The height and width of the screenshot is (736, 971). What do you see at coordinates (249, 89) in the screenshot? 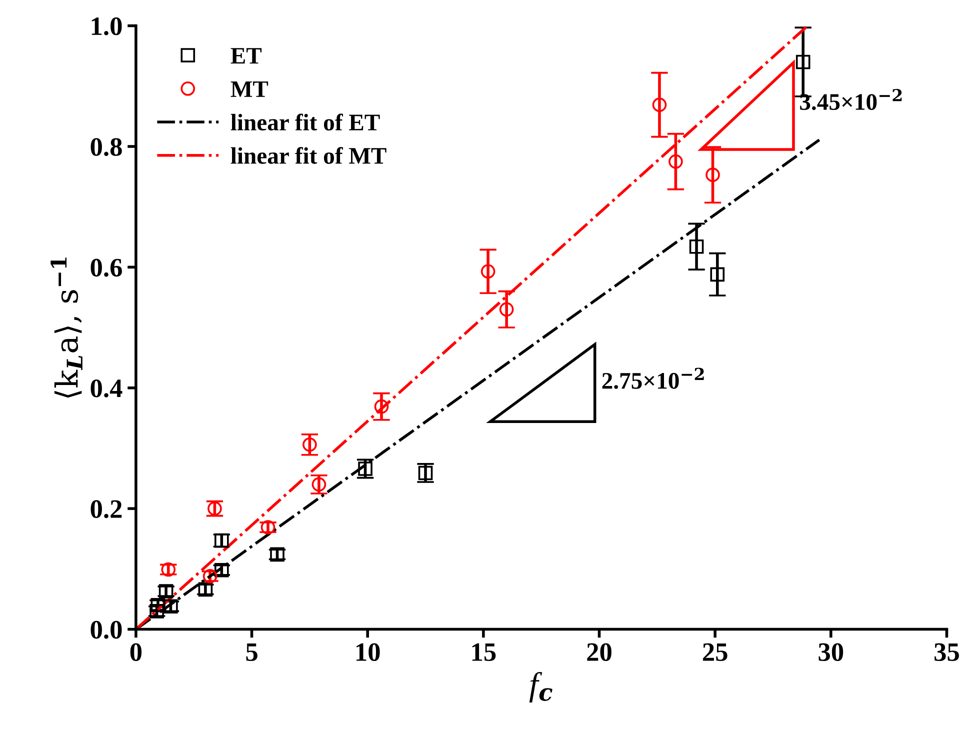
I see `legend-label: MT` at bounding box center [249, 89].